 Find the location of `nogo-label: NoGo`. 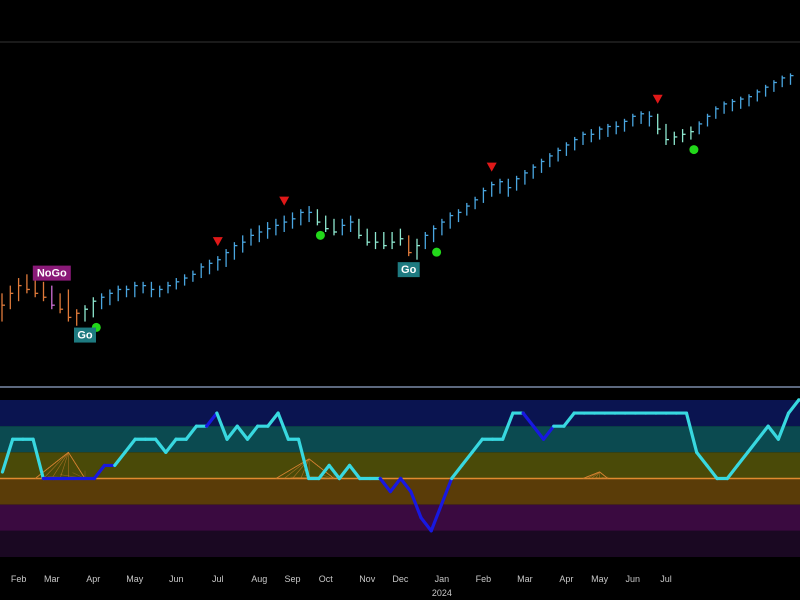

nogo-label: NoGo is located at coordinates (52, 274).